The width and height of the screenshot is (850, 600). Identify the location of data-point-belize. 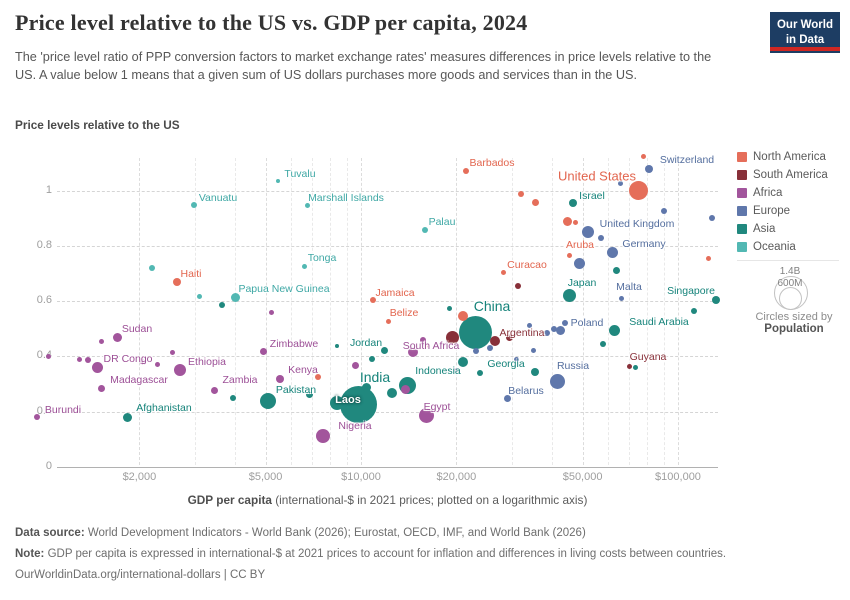
(388, 321).